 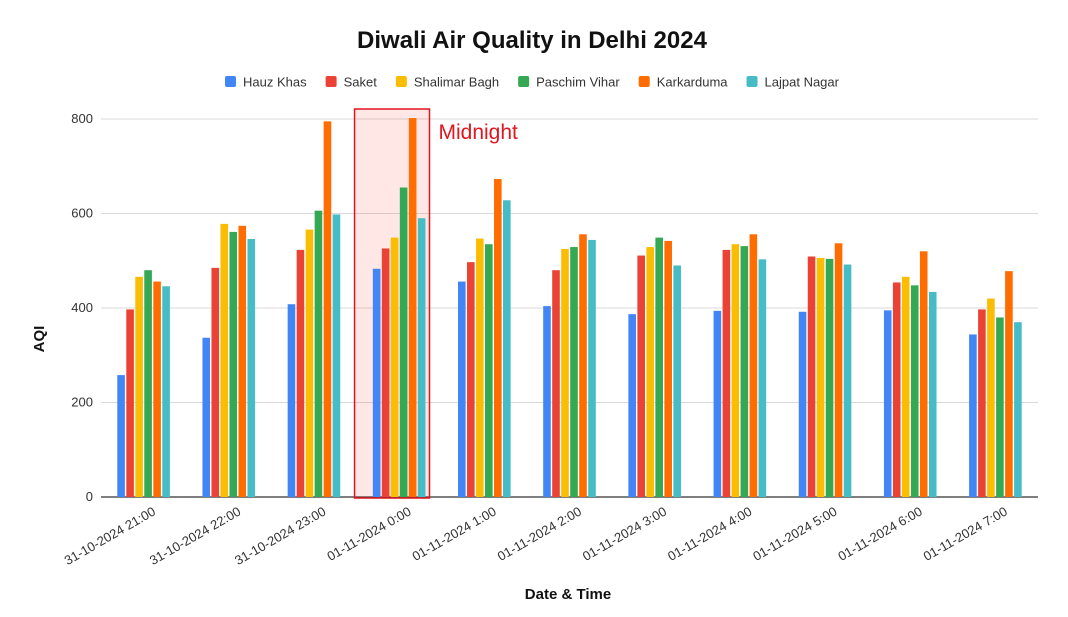 What do you see at coordinates (39, 339) in the screenshot?
I see `y-axis-title: AQI` at bounding box center [39, 339].